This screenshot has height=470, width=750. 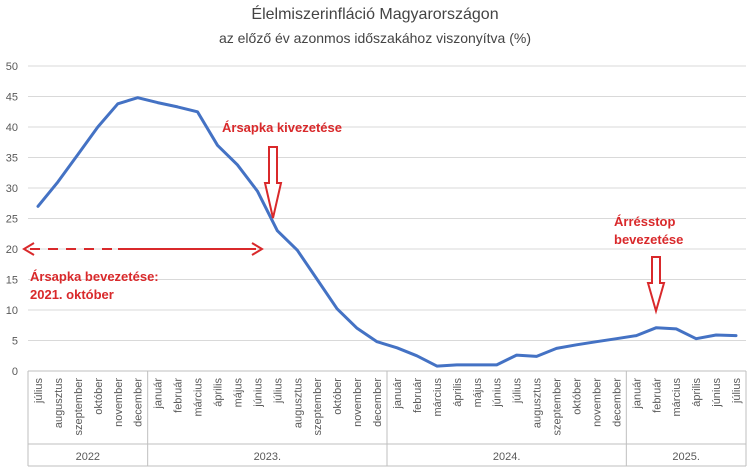 What do you see at coordinates (88, 457) in the screenshot?
I see `year-label: 2022` at bounding box center [88, 457].